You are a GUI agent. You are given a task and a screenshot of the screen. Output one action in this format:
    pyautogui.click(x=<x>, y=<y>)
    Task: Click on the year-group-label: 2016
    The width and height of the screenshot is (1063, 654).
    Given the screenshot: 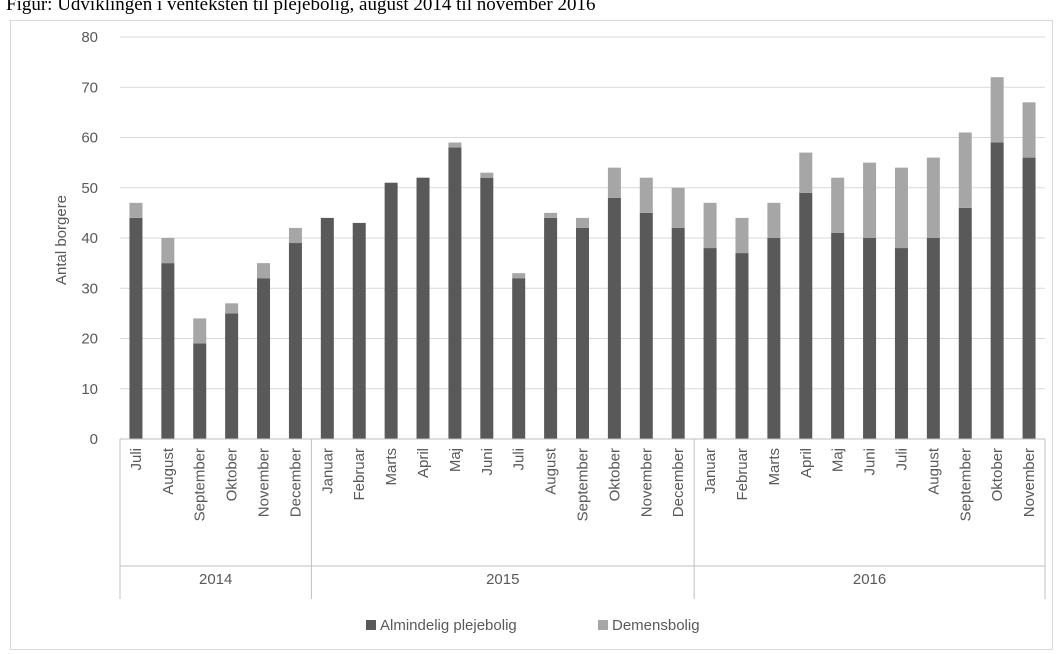 What is the action you would take?
    pyautogui.click(x=869, y=579)
    